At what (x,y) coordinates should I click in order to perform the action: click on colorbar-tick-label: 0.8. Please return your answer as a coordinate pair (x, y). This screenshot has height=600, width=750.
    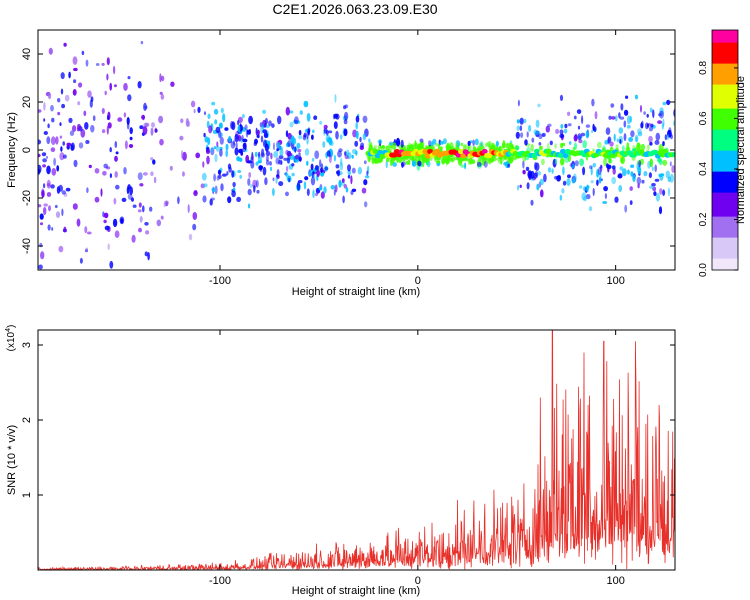
    Looking at the image, I should click on (703, 68).